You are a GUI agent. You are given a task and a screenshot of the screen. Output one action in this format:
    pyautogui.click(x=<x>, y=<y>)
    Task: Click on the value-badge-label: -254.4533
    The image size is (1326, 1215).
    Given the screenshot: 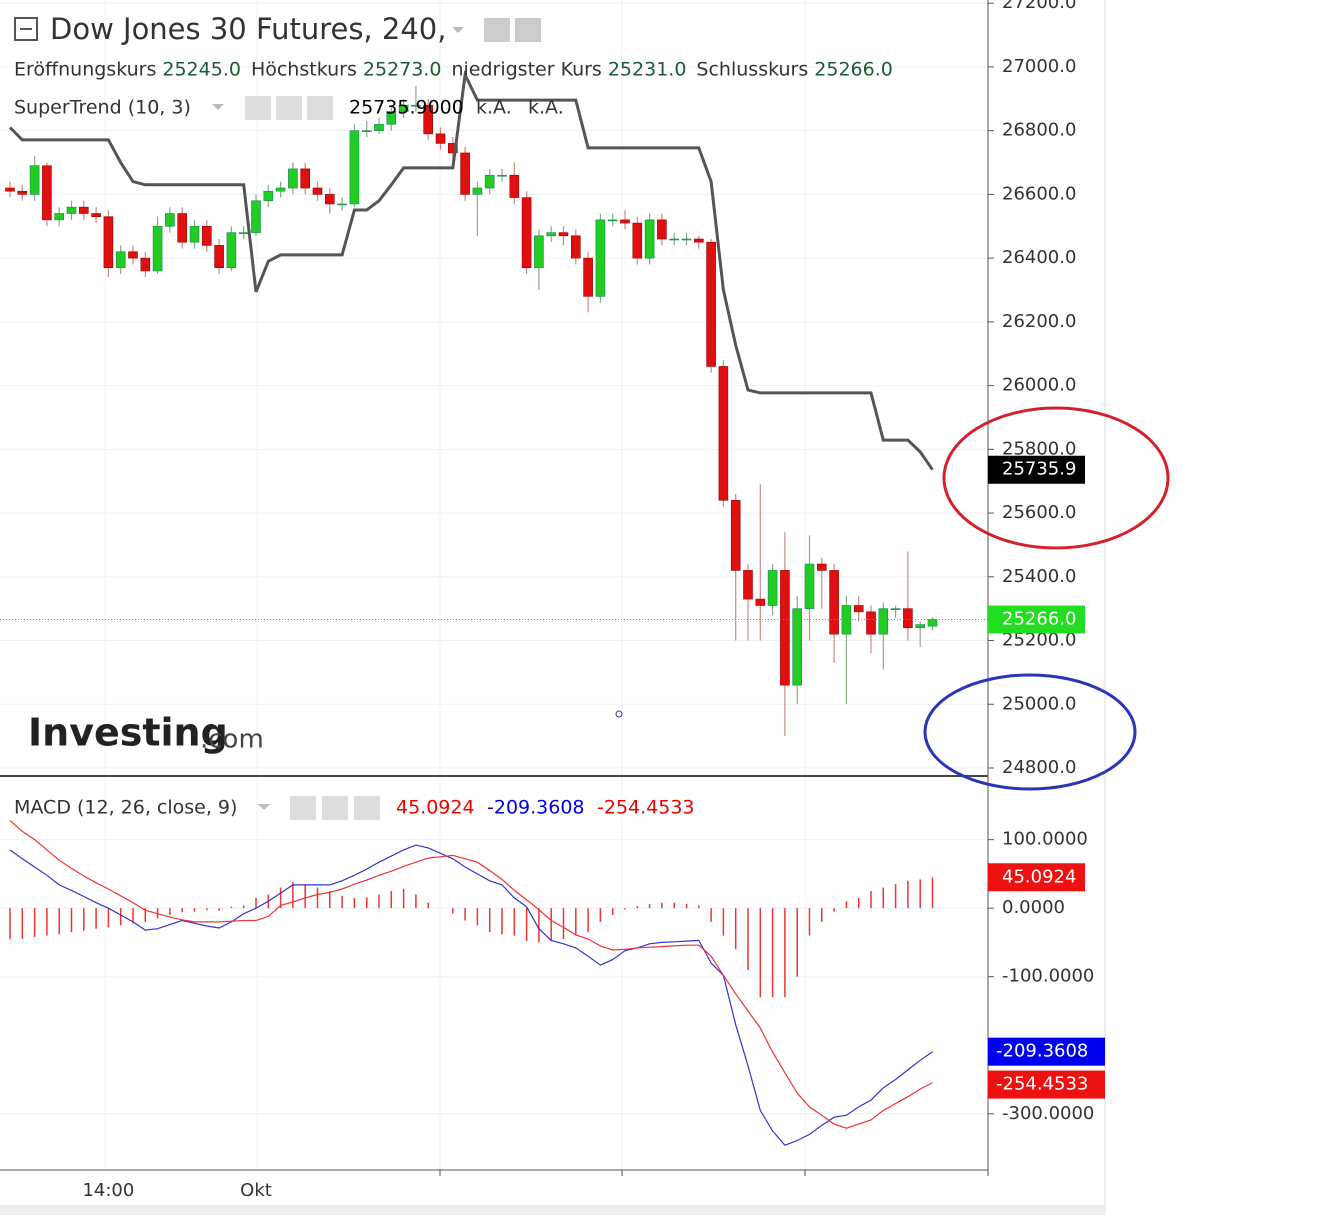 What is the action you would take?
    pyautogui.click(x=1042, y=1084)
    